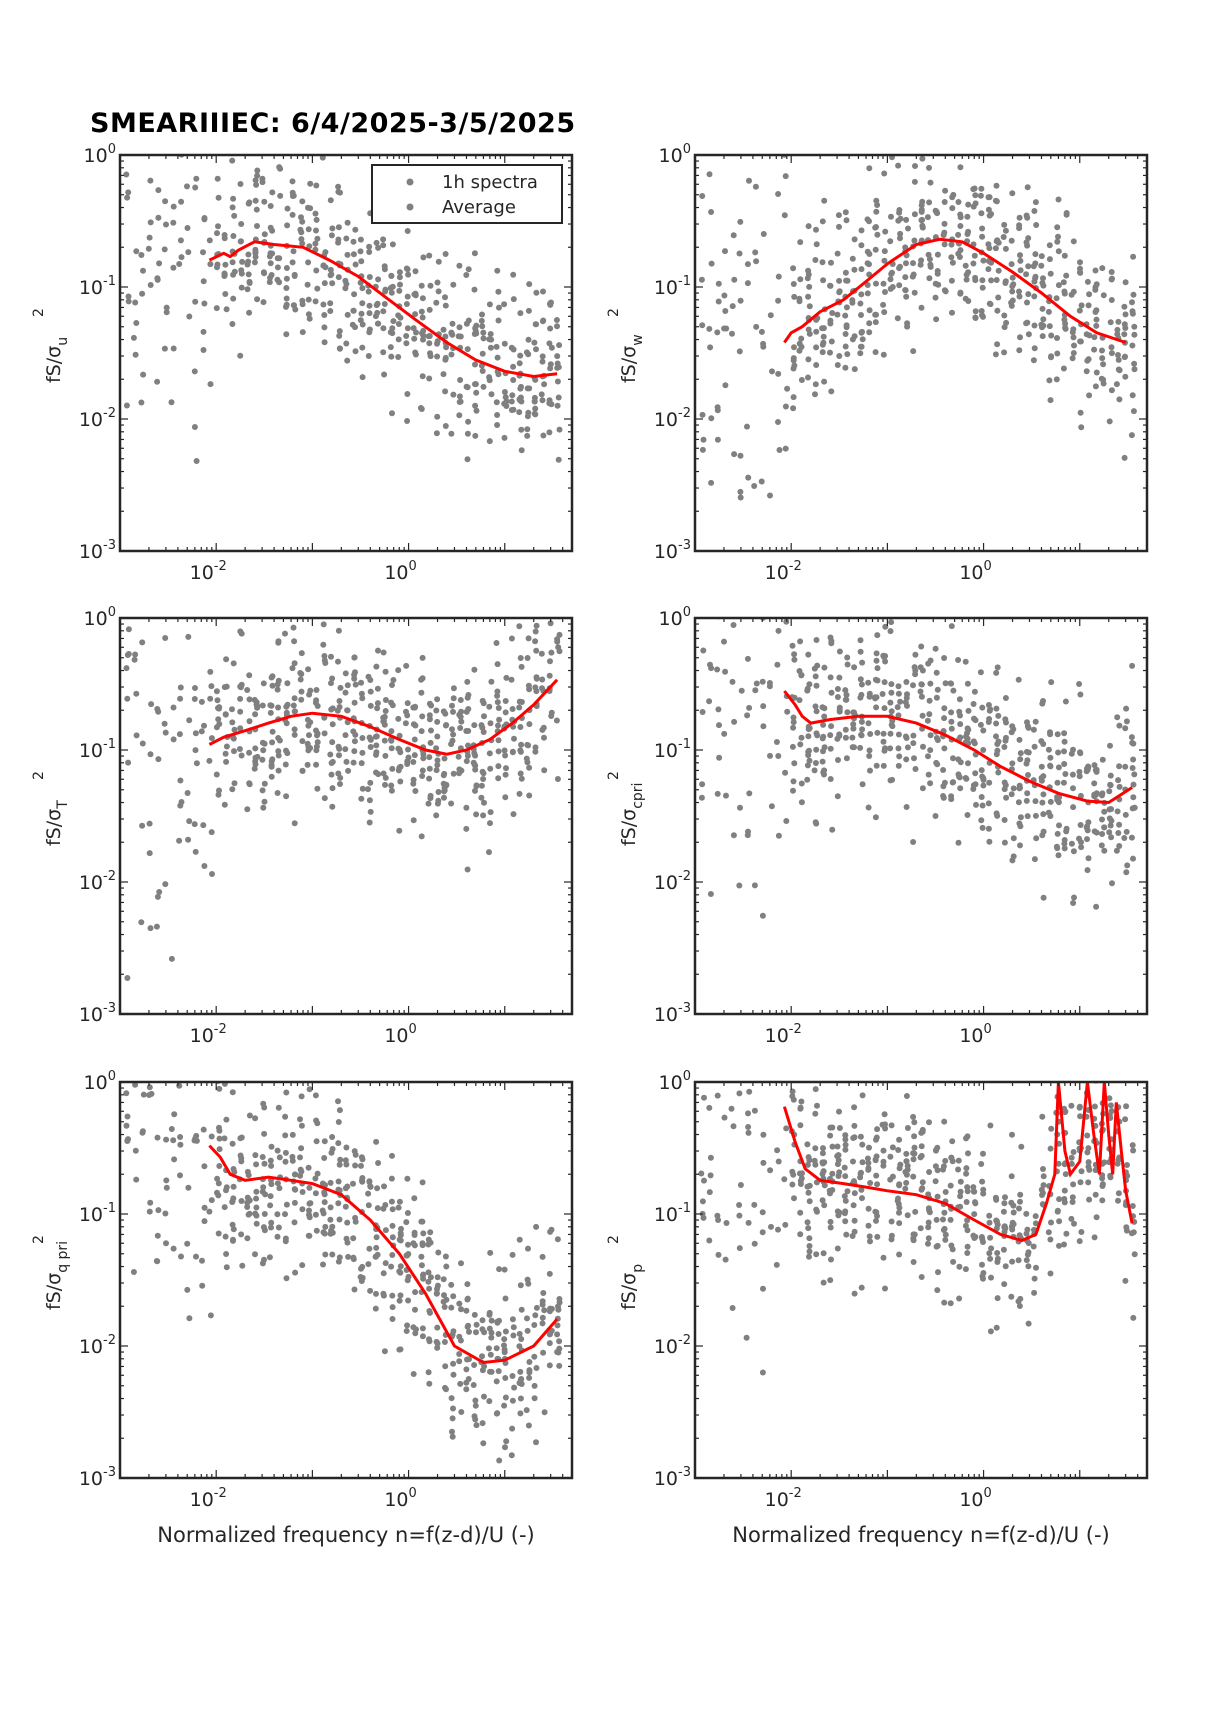 This screenshot has height=1713, width=1211. What do you see at coordinates (479, 207) in the screenshot?
I see `legend-entry: Average` at bounding box center [479, 207].